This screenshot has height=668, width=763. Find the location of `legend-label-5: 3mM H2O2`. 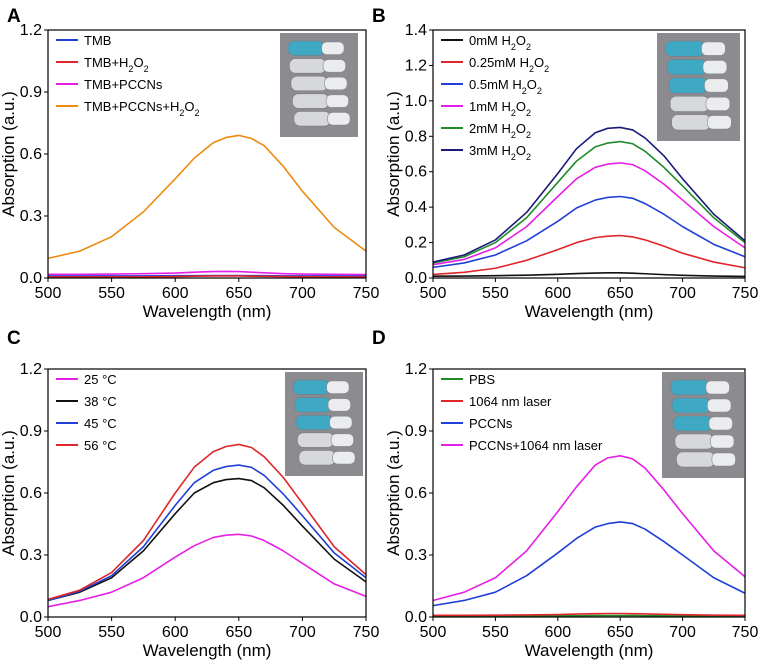

legend-label-5: 3mM H2O2 is located at coordinates (500, 152).